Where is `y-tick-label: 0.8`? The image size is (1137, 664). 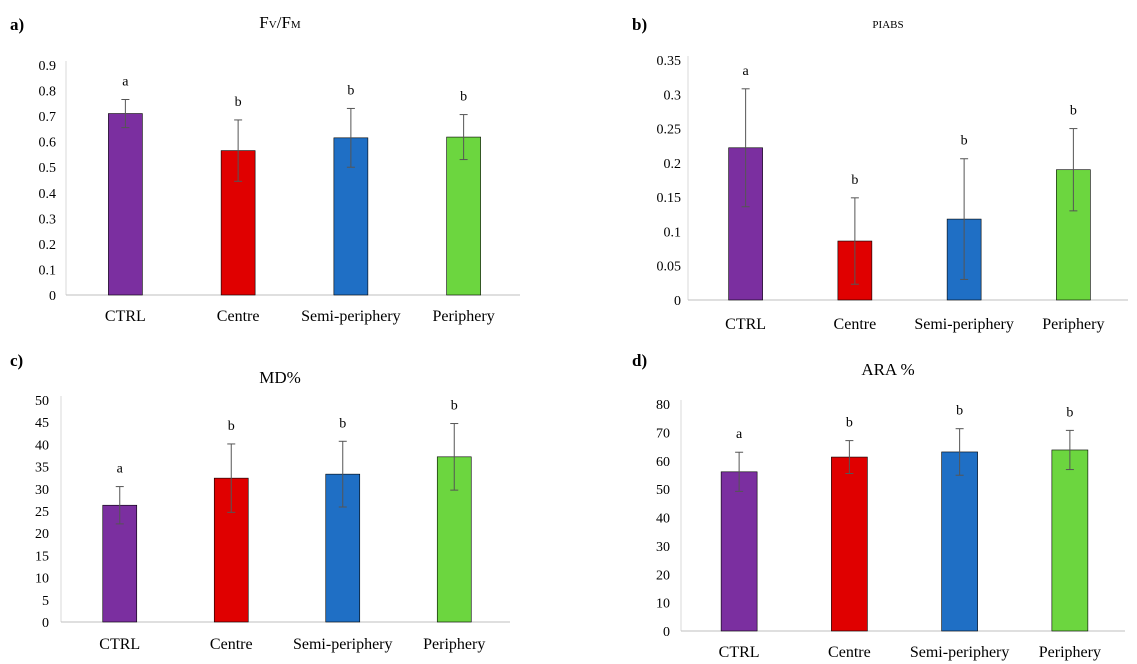
y-tick-label: 0.8 is located at coordinates (48, 92).